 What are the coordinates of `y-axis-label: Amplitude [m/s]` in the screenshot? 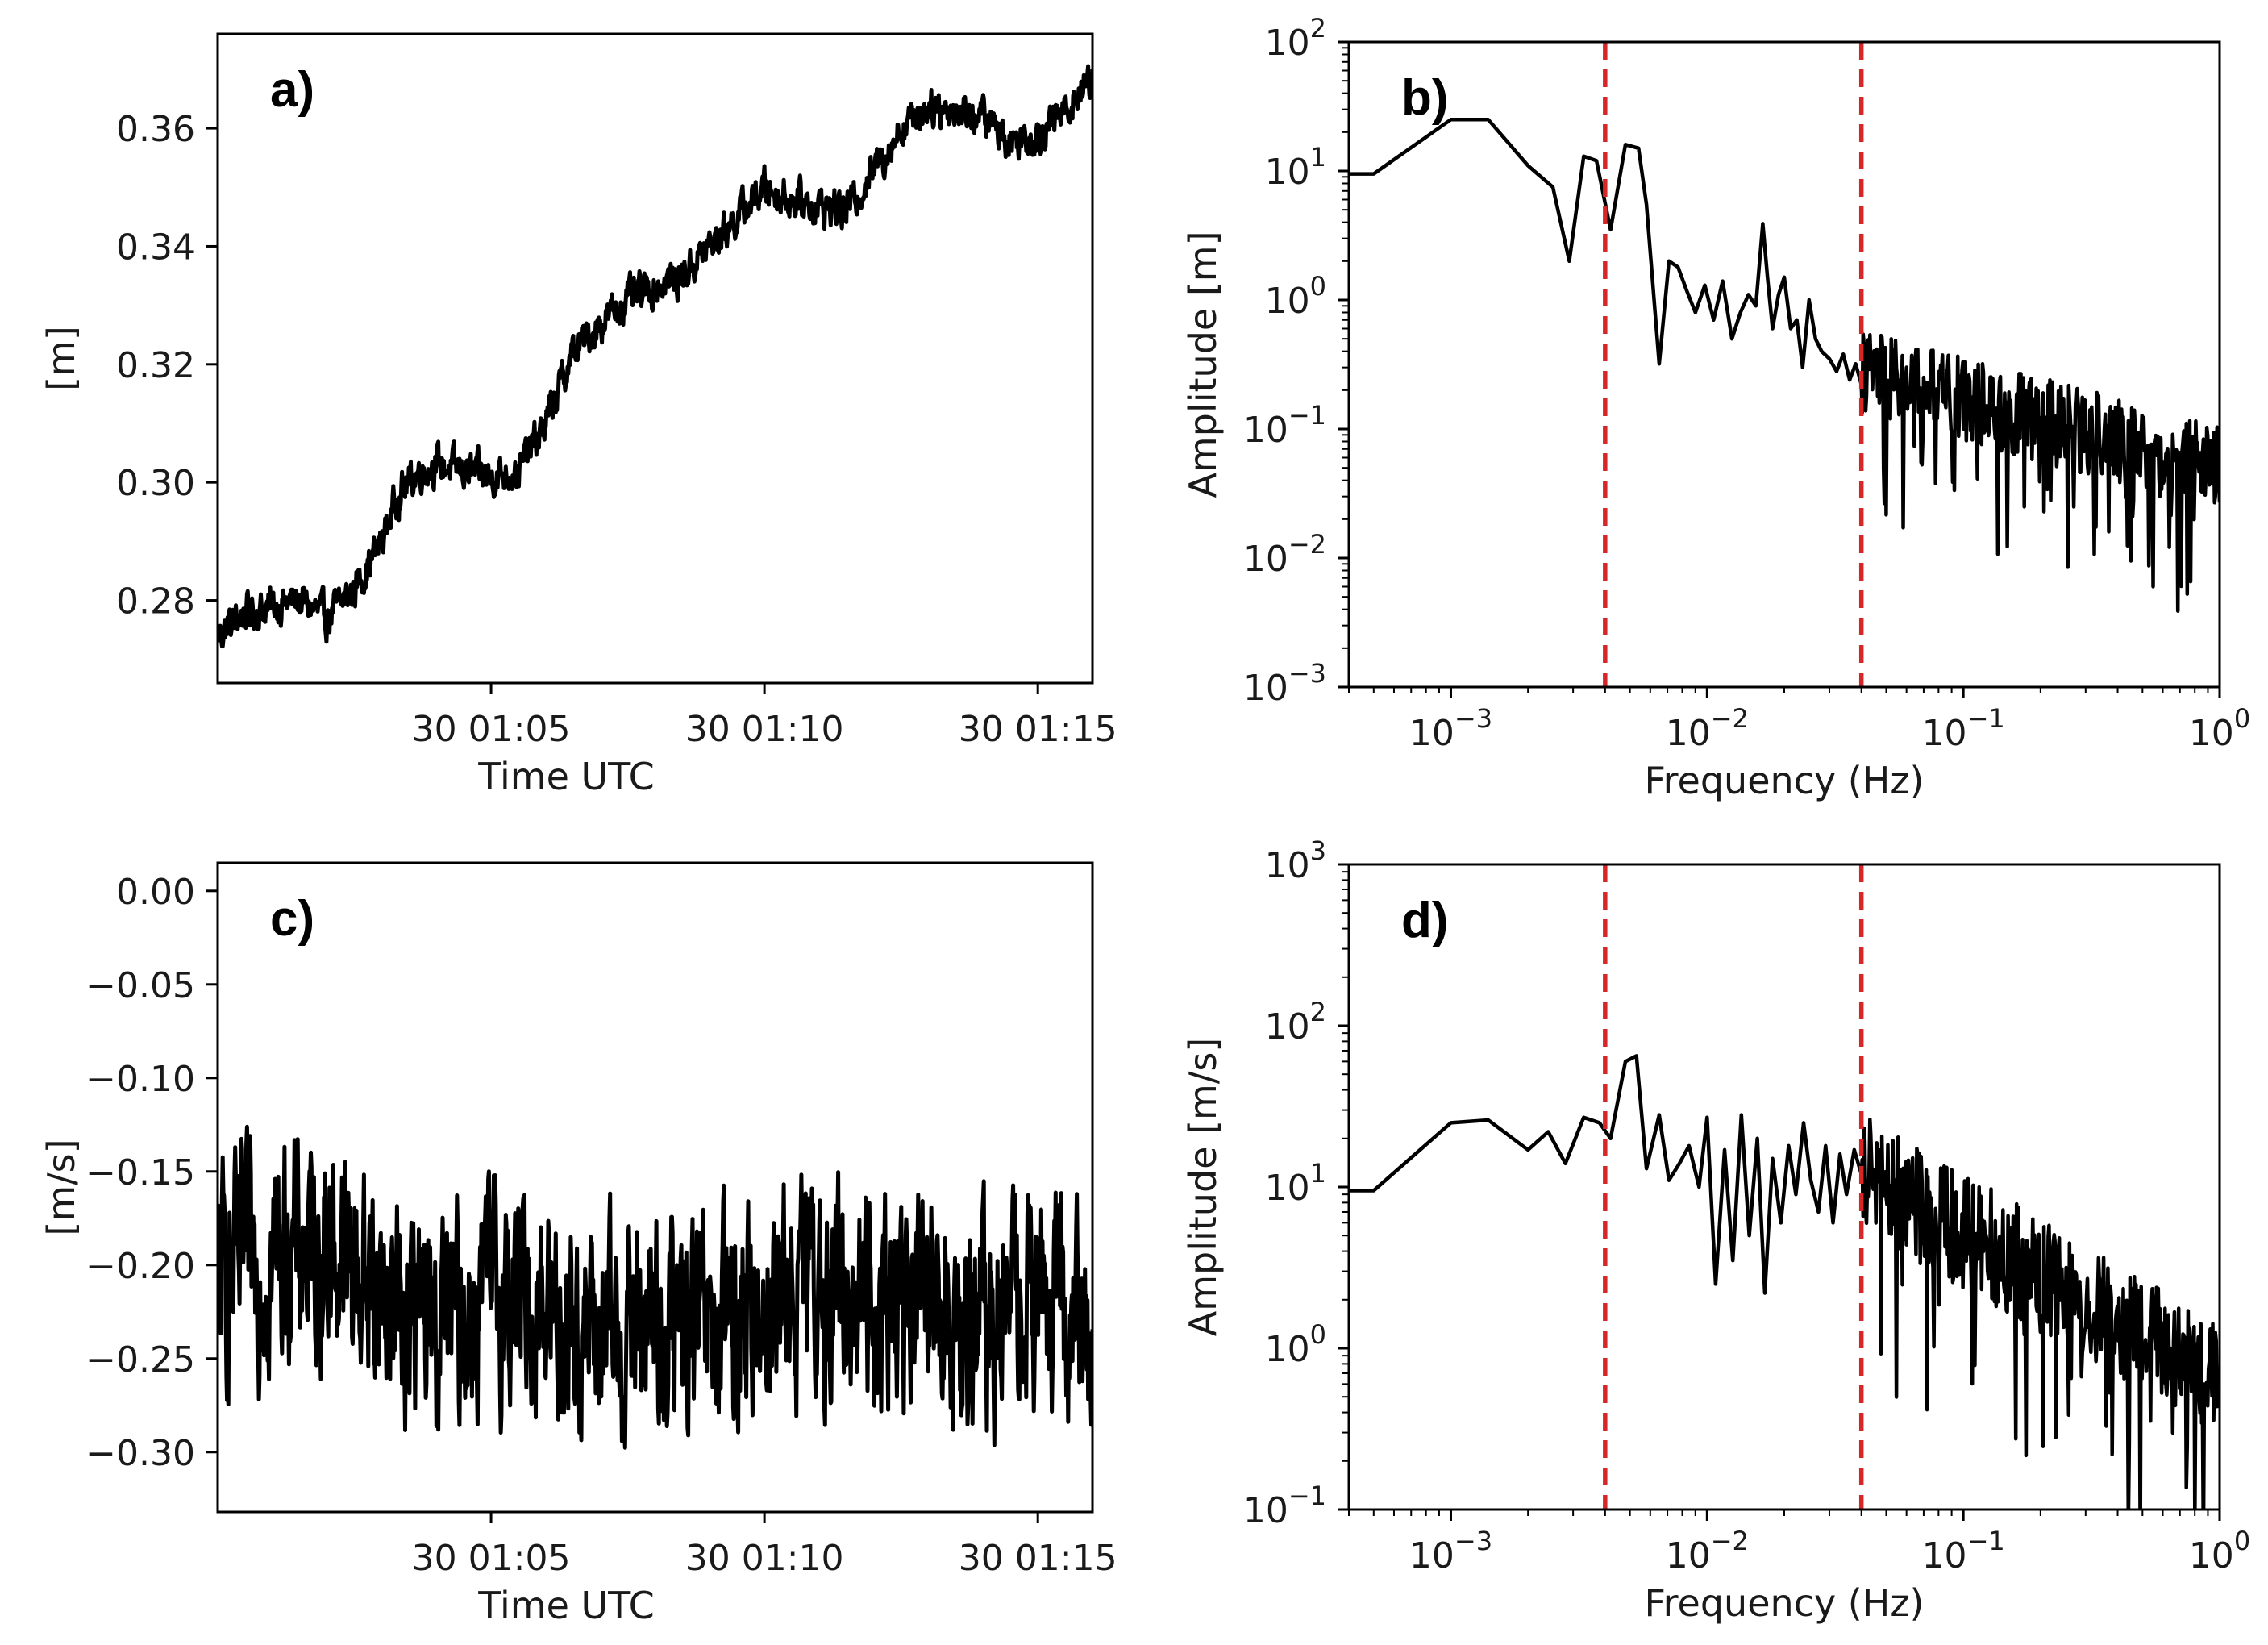 It's located at (1203, 1187).